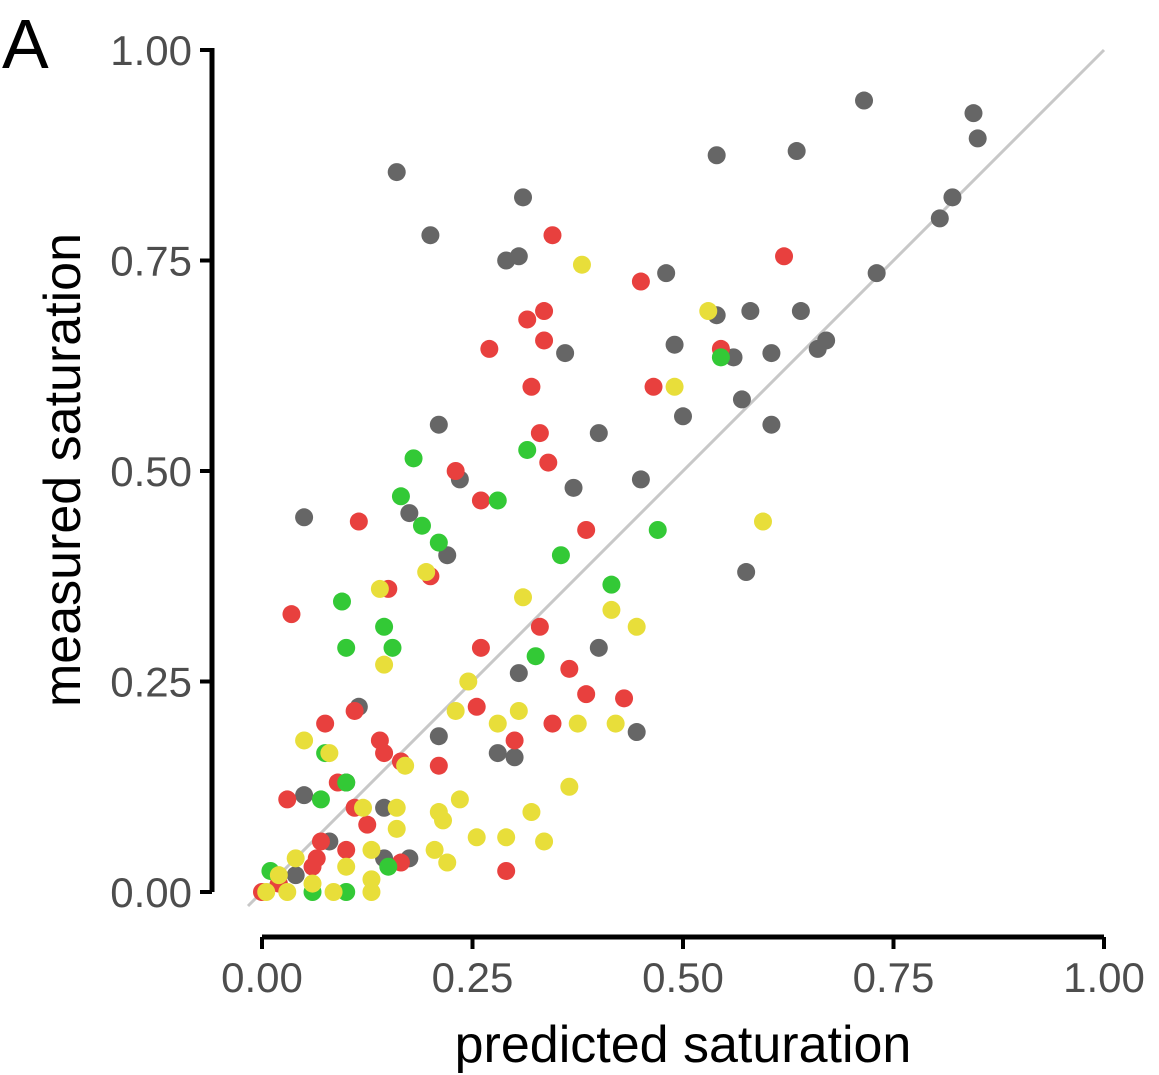 The width and height of the screenshot is (1159, 1075). What do you see at coordinates (25, 44) in the screenshot?
I see `panel-label: A` at bounding box center [25, 44].